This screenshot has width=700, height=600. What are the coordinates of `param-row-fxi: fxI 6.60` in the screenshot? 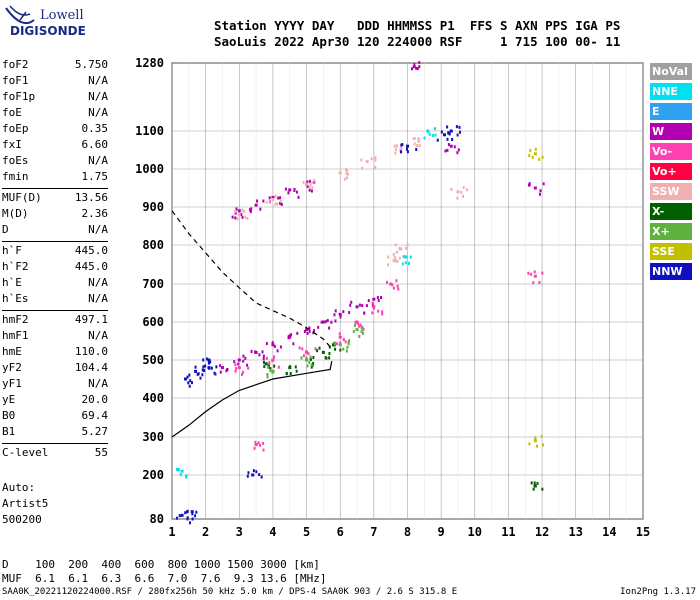 It's located at (55, 146).